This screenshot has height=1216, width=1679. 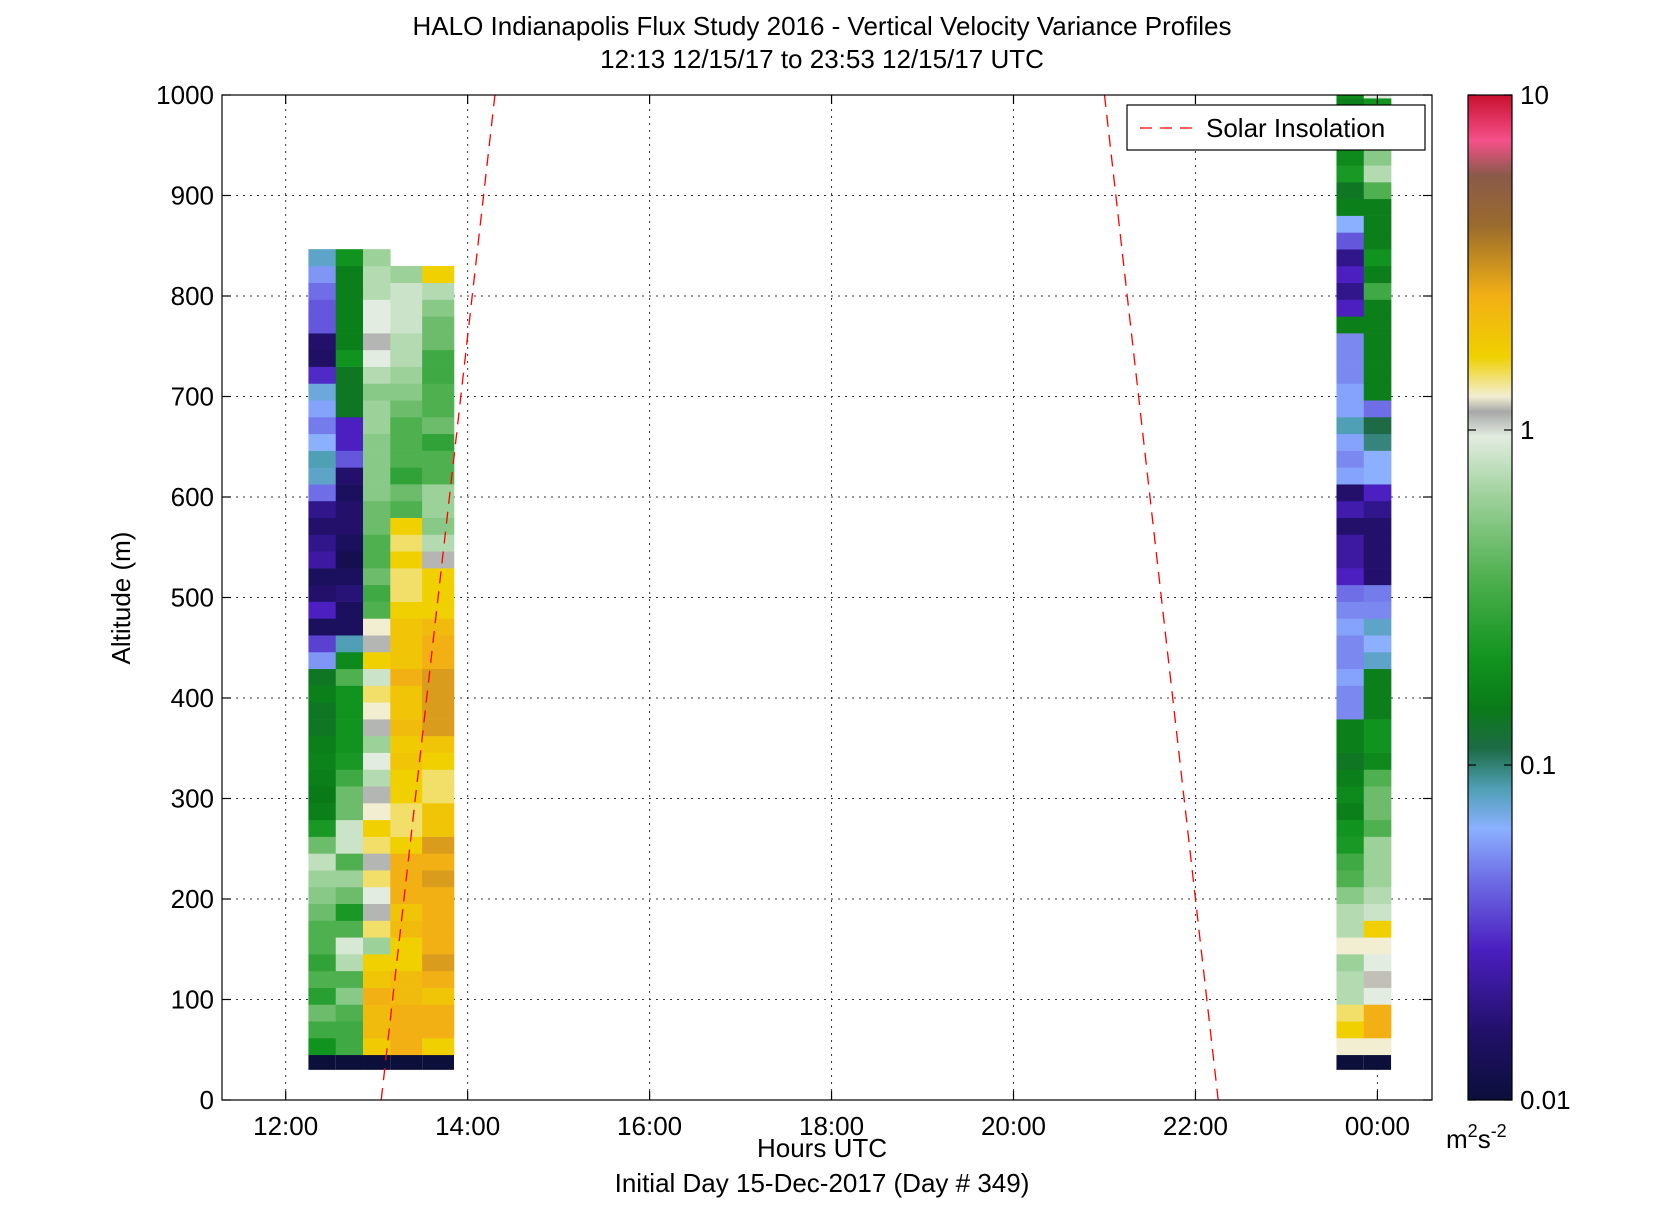 What do you see at coordinates (121, 598) in the screenshot?
I see `y-axis-label: Altitude (m)` at bounding box center [121, 598].